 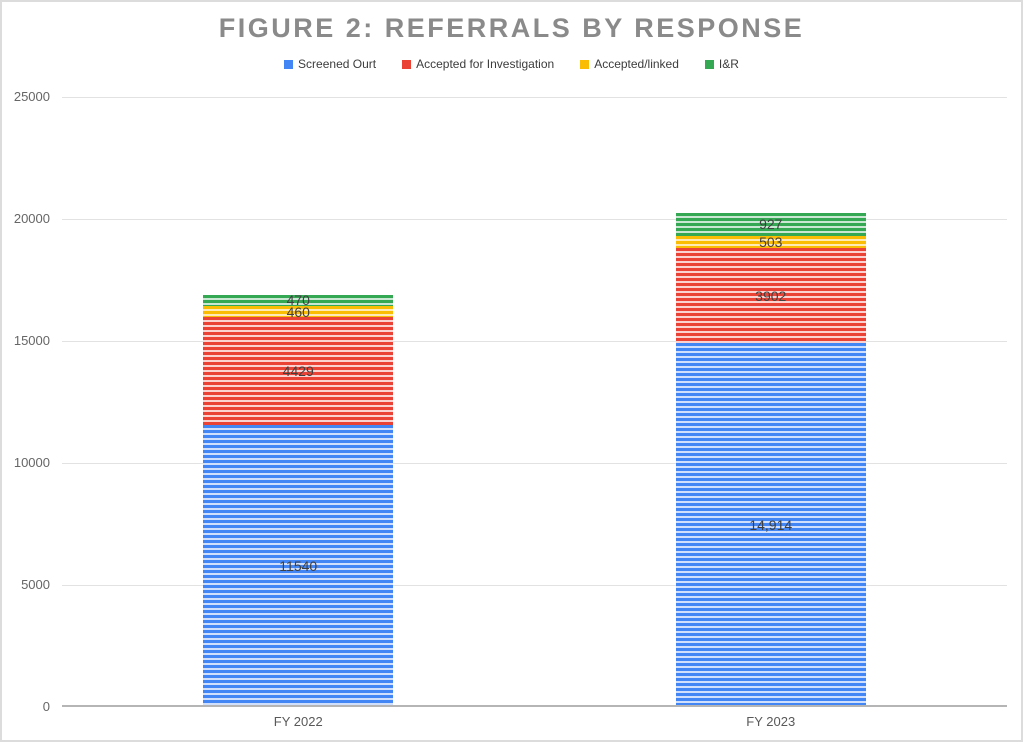 What do you see at coordinates (31, 340) in the screenshot?
I see `y-tick-label: 15000` at bounding box center [31, 340].